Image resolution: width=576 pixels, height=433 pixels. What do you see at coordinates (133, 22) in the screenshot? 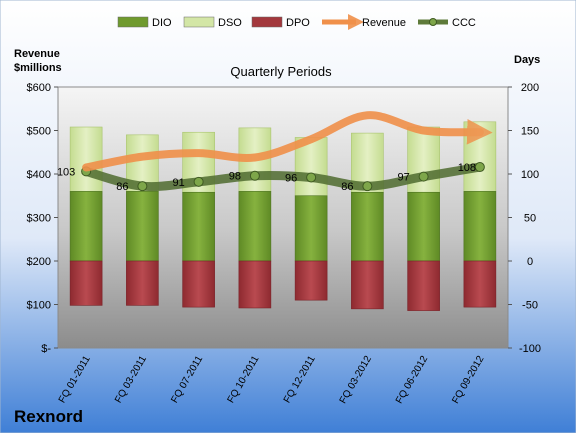
I see `legend-swatch-dio` at bounding box center [133, 22].